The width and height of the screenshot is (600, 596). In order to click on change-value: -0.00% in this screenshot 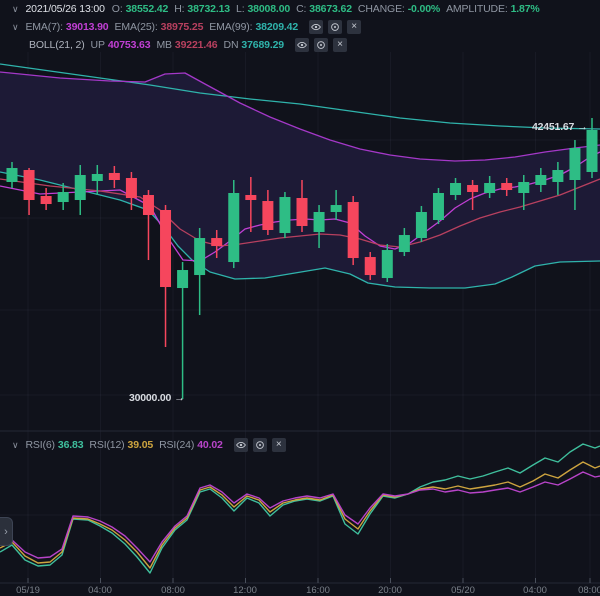, I will do `click(424, 9)`.